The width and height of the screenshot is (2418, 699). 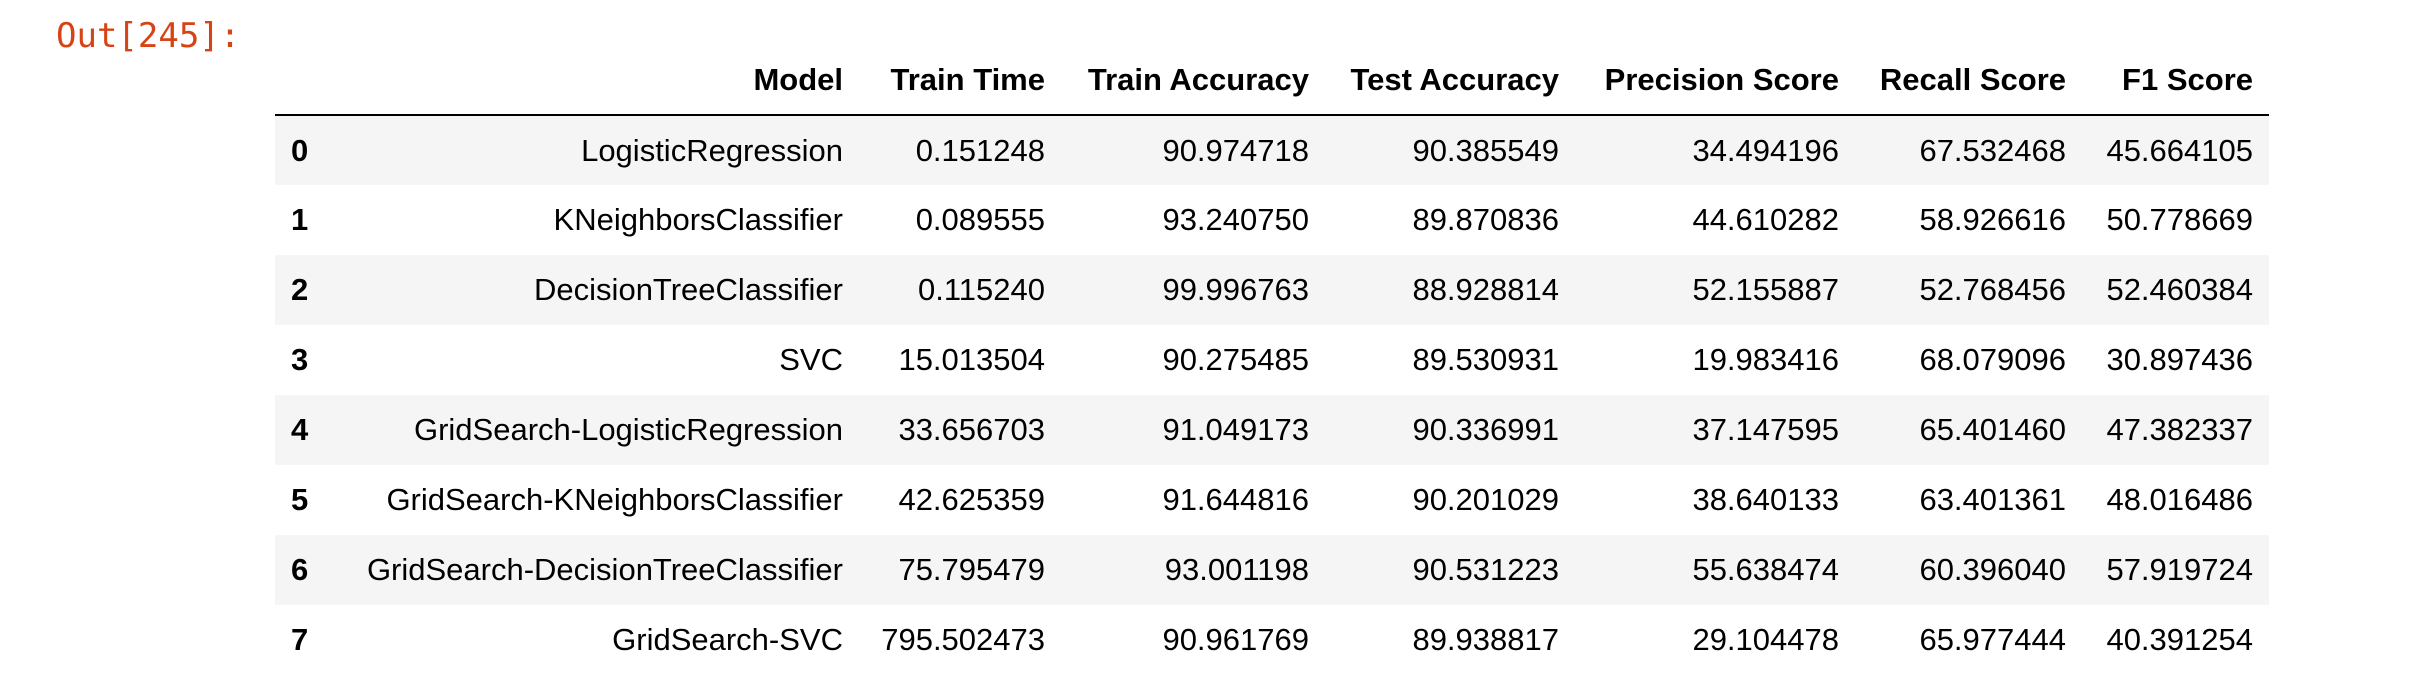 What do you see at coordinates (1992, 429) in the screenshot?
I see `cell-recall-score: 65.401460` at bounding box center [1992, 429].